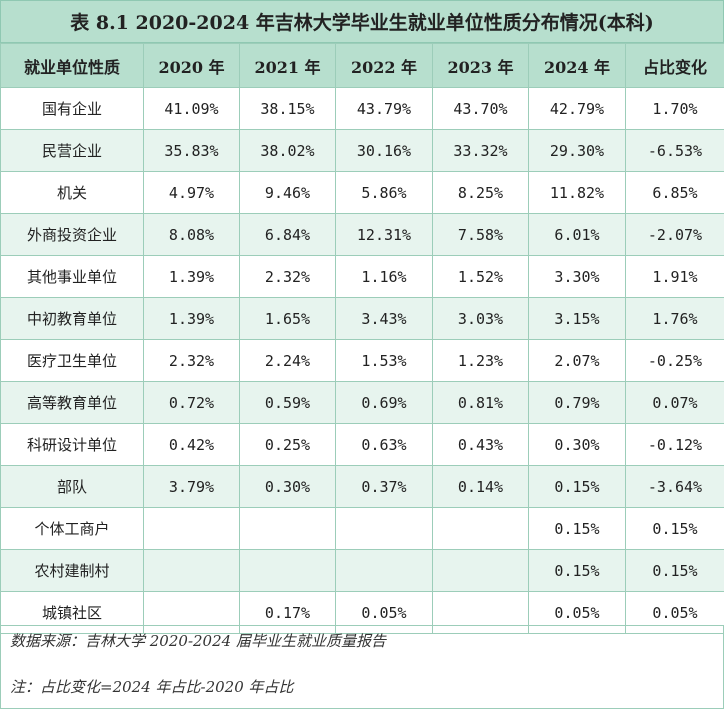 The image size is (724, 709). What do you see at coordinates (287, 150) in the screenshot?
I see `table-cell: 38.02%` at bounding box center [287, 150].